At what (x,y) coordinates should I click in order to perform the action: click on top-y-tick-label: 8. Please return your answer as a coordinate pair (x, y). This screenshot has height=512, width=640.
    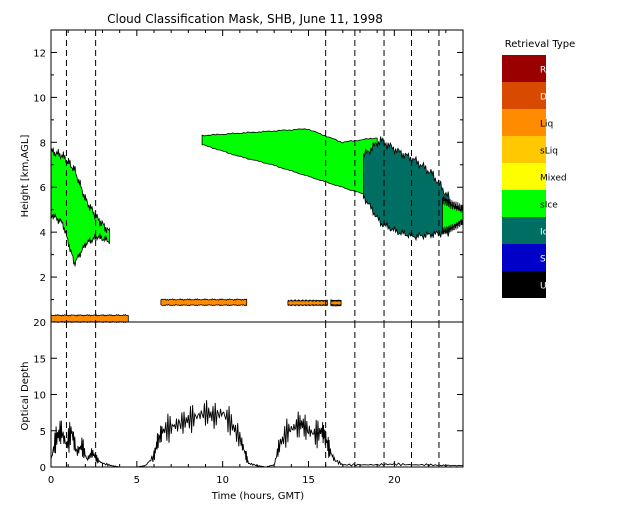
    Looking at the image, I should click on (43, 143).